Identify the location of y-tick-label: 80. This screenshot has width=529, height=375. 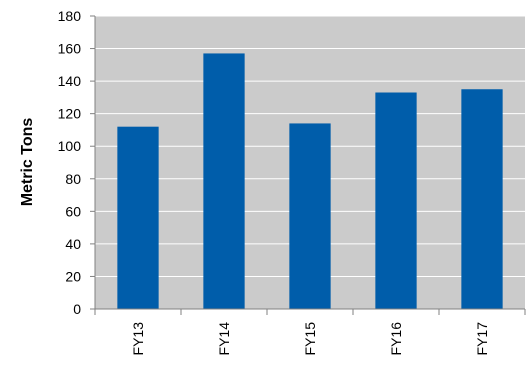
(73, 179).